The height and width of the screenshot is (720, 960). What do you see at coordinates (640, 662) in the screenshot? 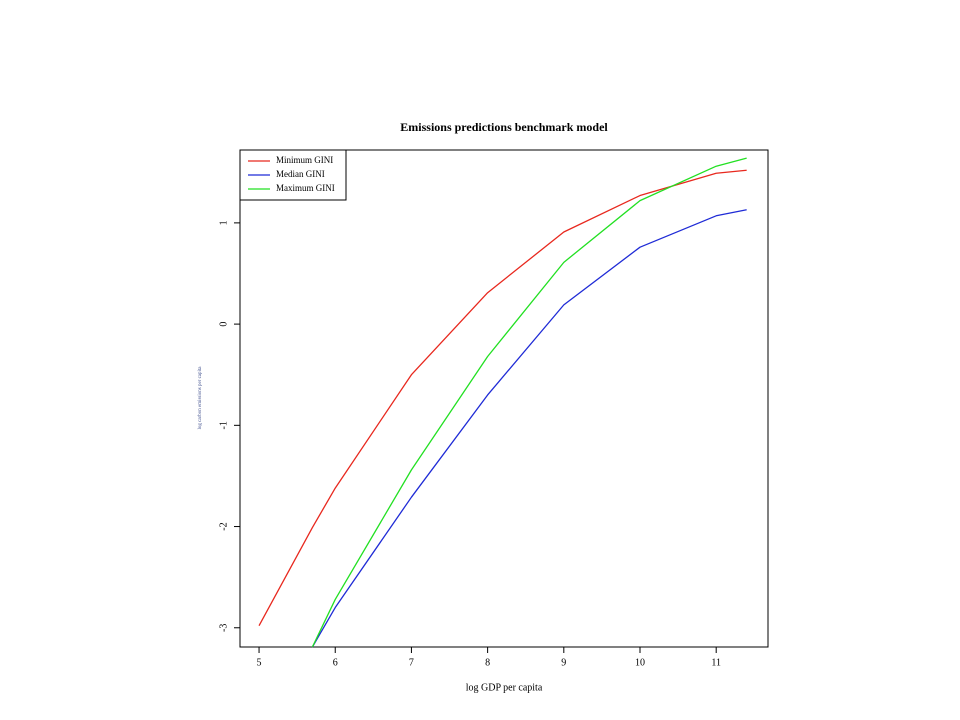
I see `x-tick-label: 10` at bounding box center [640, 662].